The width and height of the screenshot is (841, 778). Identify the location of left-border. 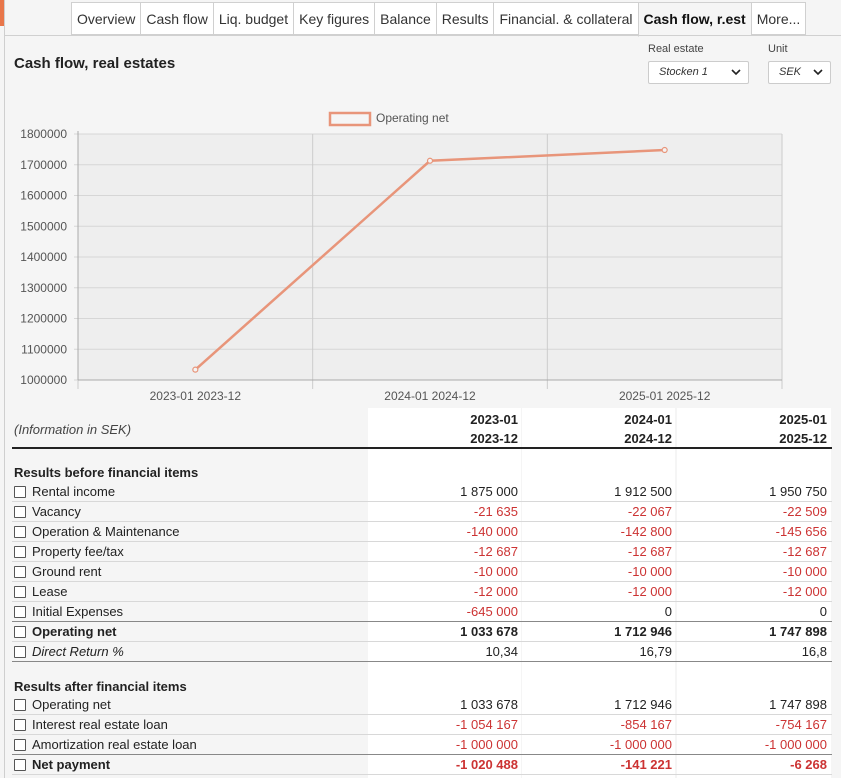
(4, 389).